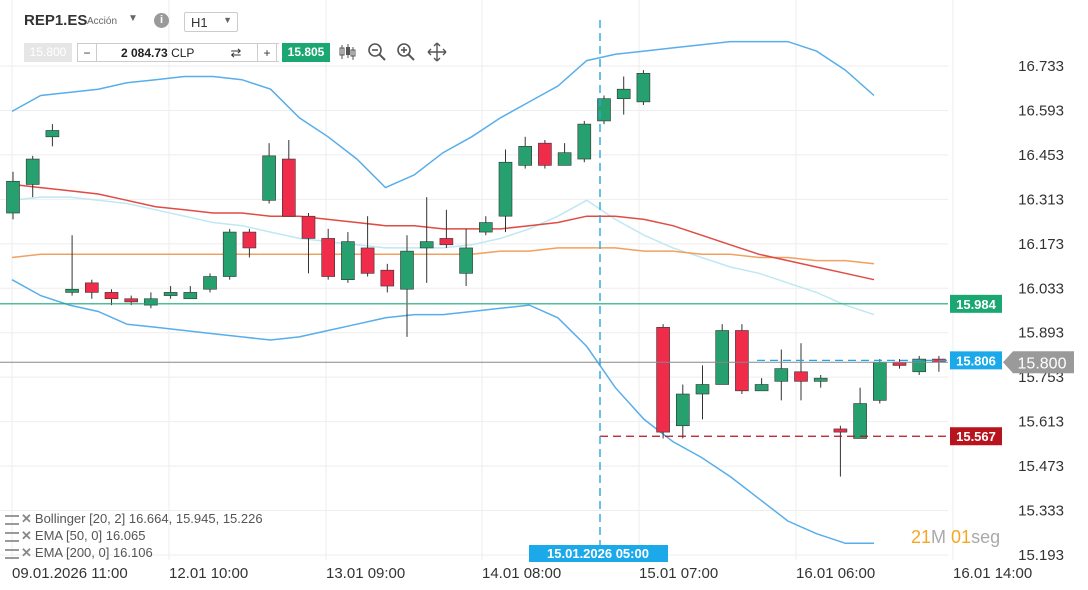  I want to click on symbol-dropdown-icon: ▼, so click(133, 18).